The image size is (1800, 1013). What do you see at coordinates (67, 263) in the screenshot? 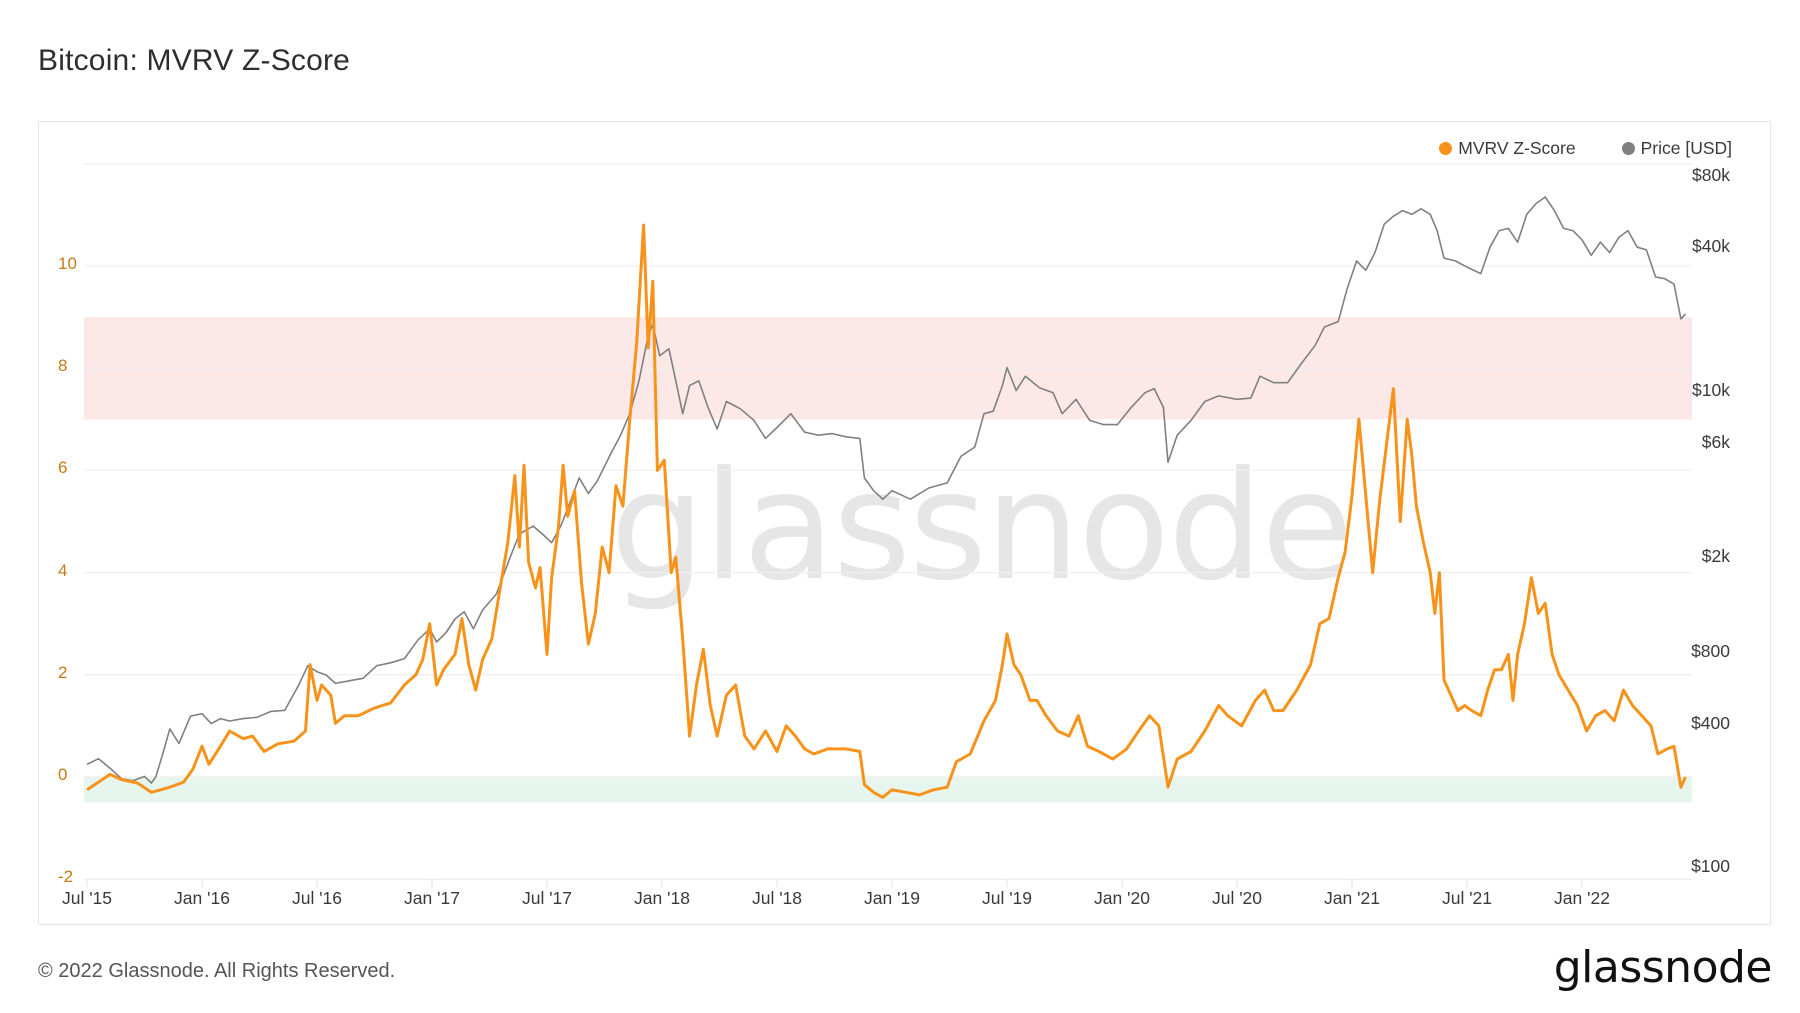
I see `left-y-tick-label: 10` at bounding box center [67, 263].